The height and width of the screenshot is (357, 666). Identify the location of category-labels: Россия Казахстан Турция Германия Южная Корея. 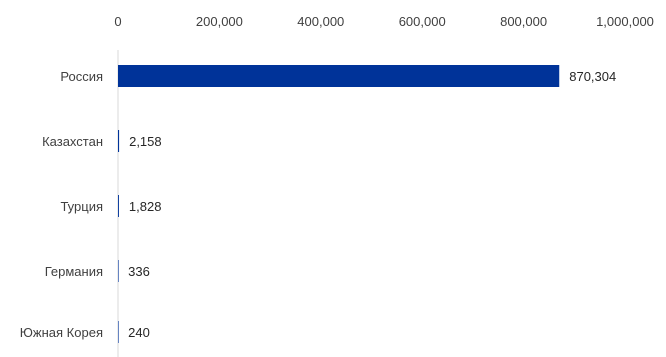
(61, 204).